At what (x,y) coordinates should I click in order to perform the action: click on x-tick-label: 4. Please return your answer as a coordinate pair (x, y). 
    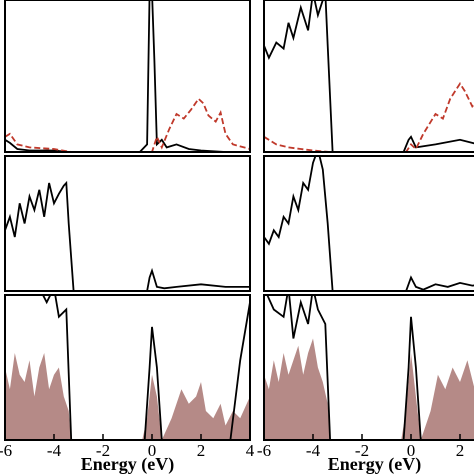
    Looking at the image, I should click on (250, 450).